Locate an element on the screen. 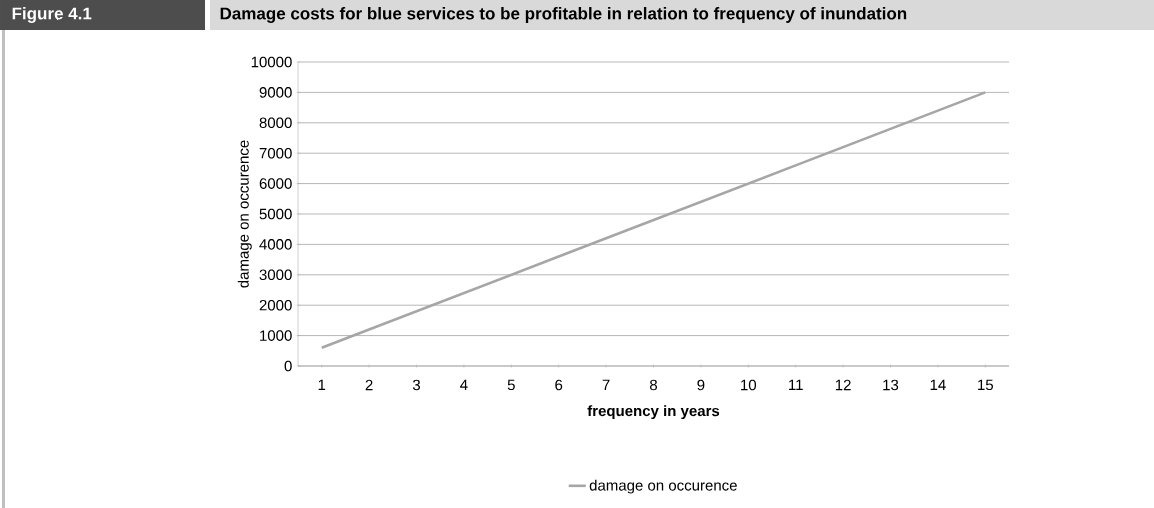 The width and height of the screenshot is (1154, 508). y-tick-label: 9000 is located at coordinates (275, 92).